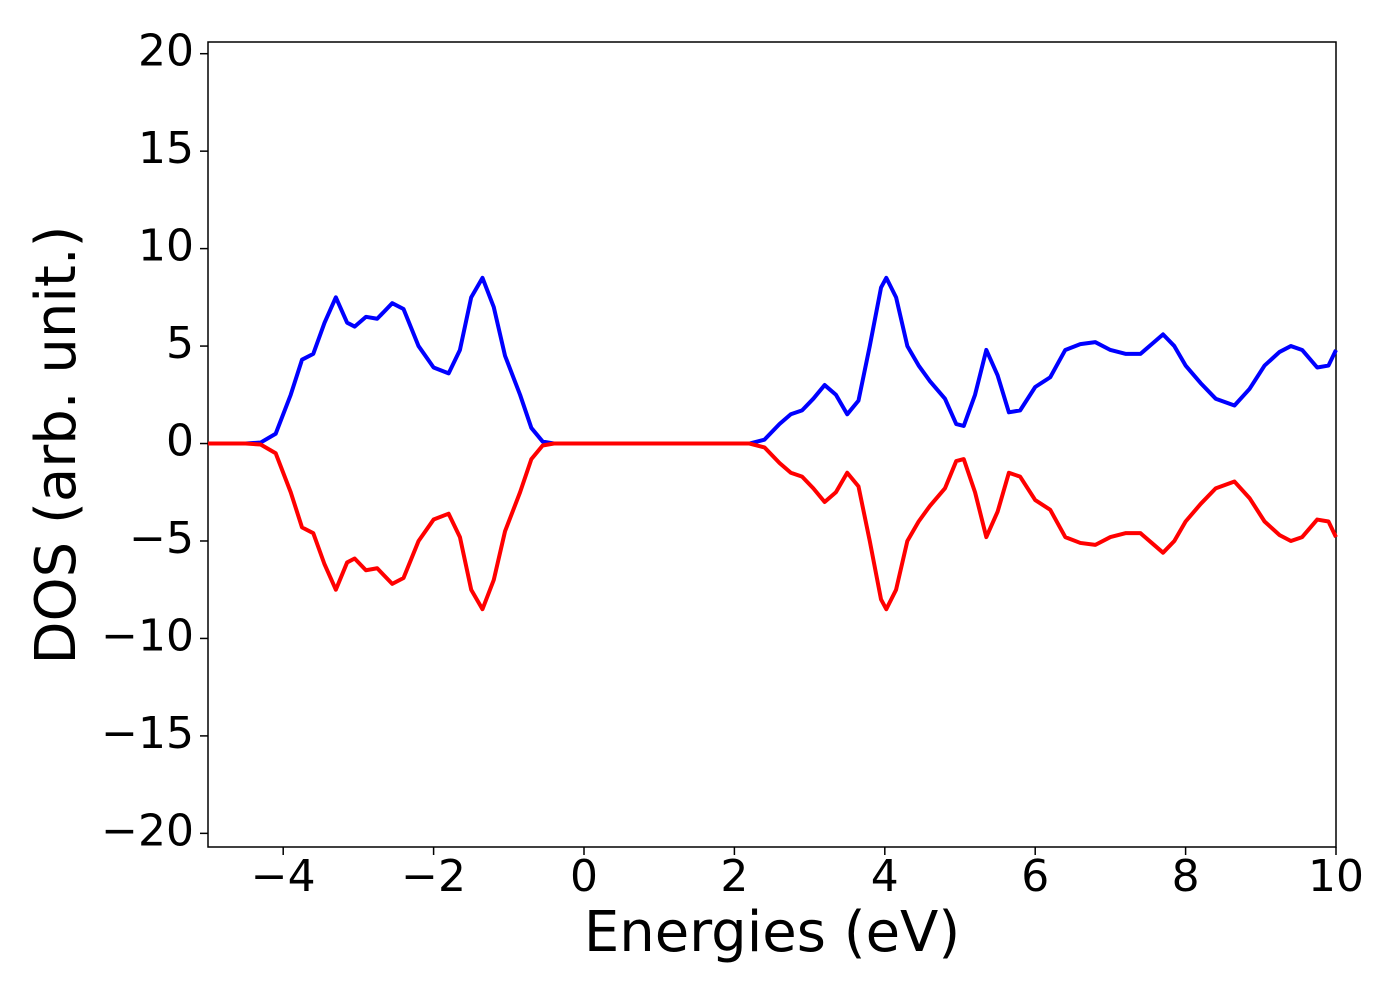 Image resolution: width=1400 pixels, height=1000 pixels. Describe the element at coordinates (166, 51) in the screenshot. I see `y-tick-label: 20` at that location.